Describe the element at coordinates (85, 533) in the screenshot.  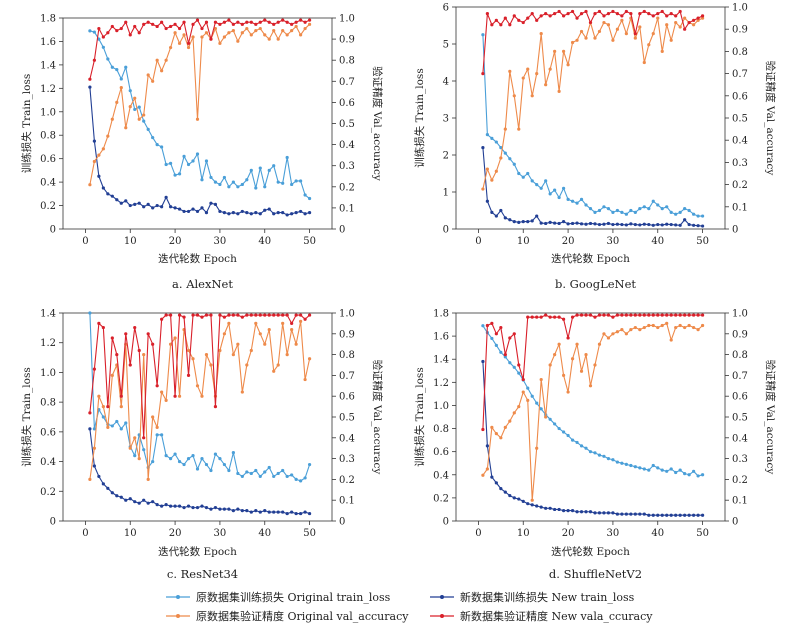
I see `x-tick-label: 0` at that location.